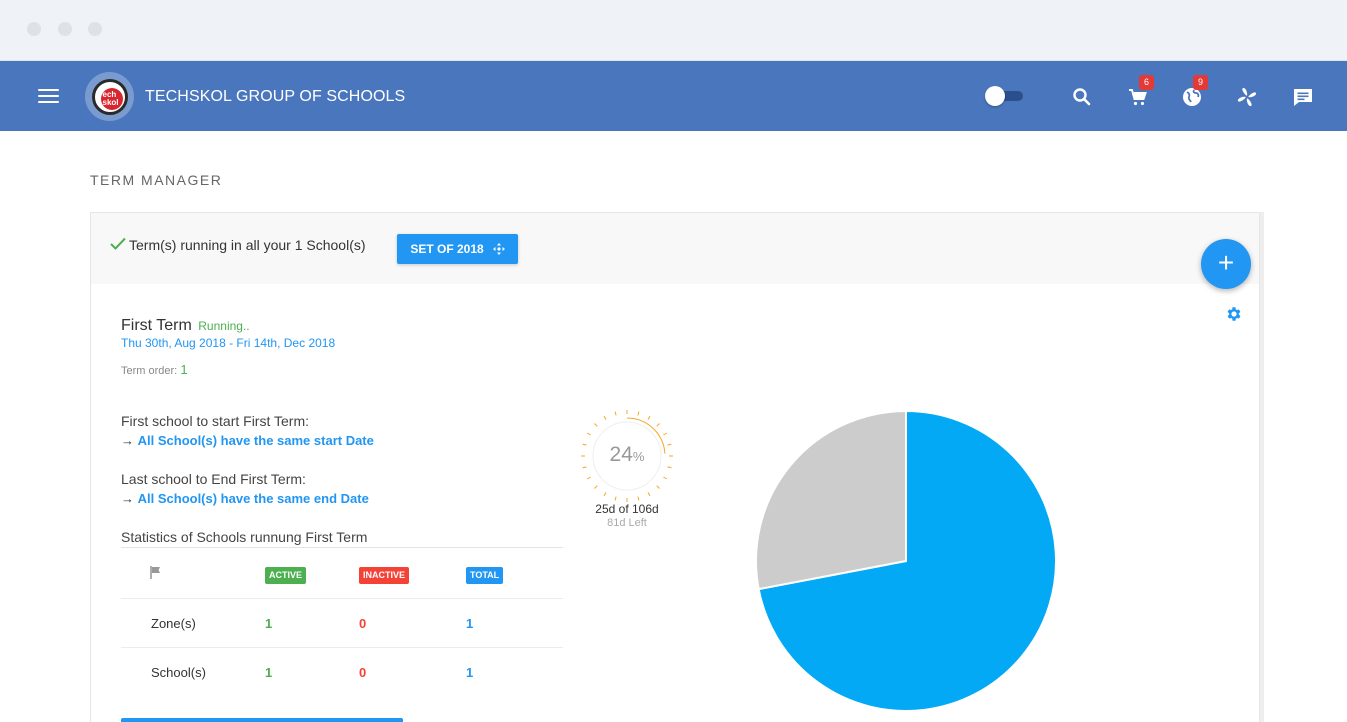 This screenshot has height=722, width=1347. I want to click on last-end-info: → All School(s) have the same end Date, so click(245, 498).